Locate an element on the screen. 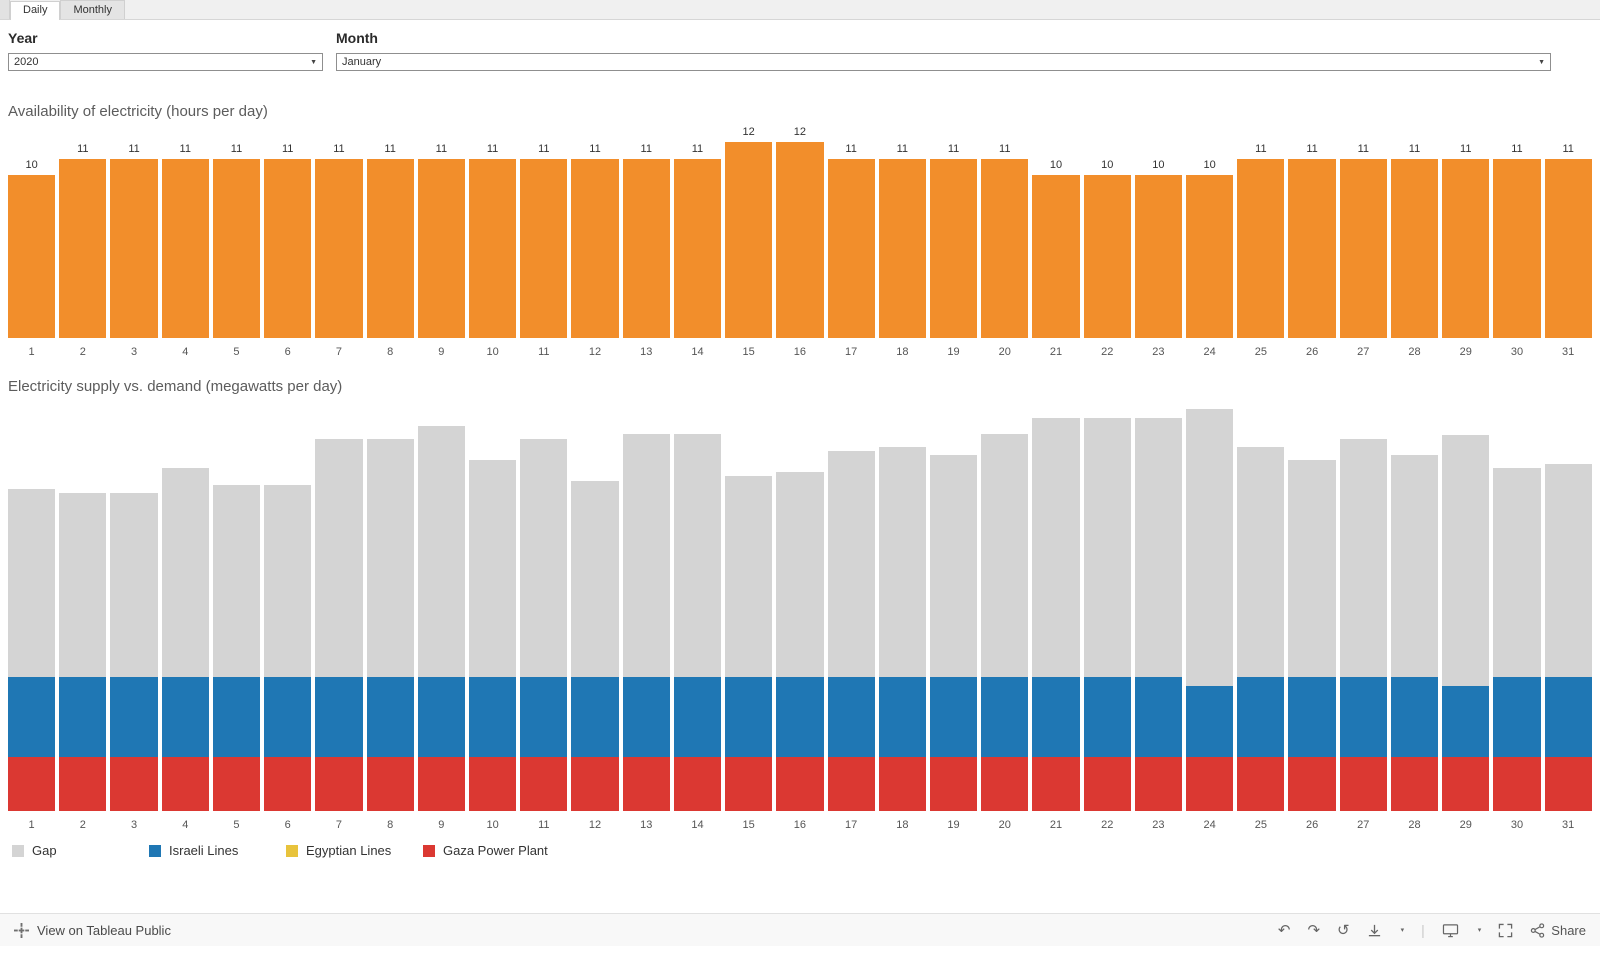  hours-bar-group: 11 9 is located at coordinates (441, 252).